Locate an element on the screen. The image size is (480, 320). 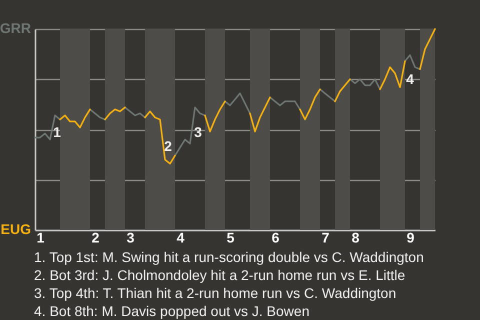
annotation: 1 is located at coordinates (57, 132).